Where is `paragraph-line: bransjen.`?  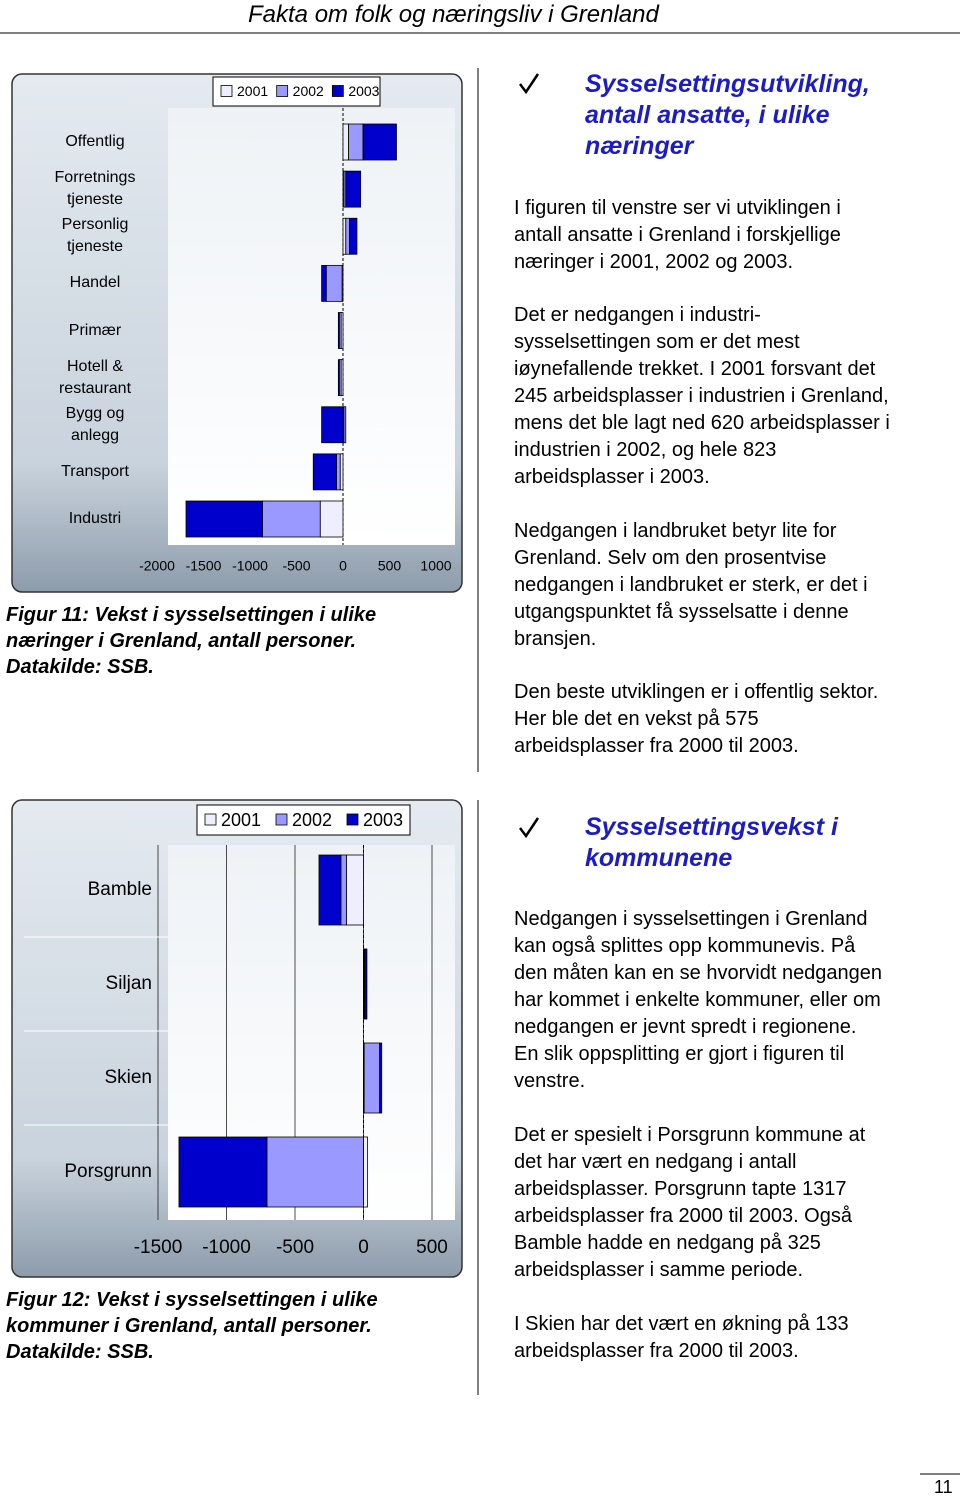
paragraph-line: bransjen. is located at coordinates (555, 639).